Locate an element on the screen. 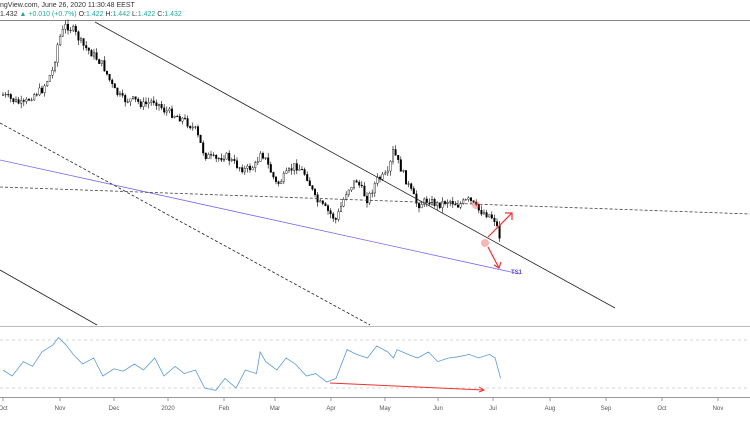  high-label: H: is located at coordinates (109, 14).